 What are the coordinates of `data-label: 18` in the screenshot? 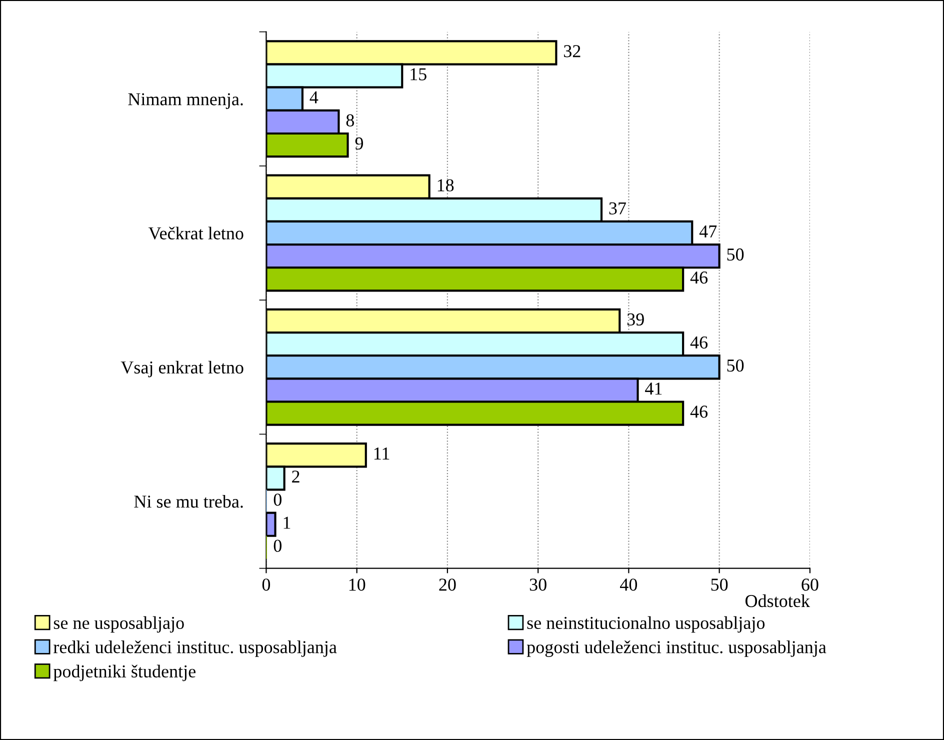 It's located at (446, 185).